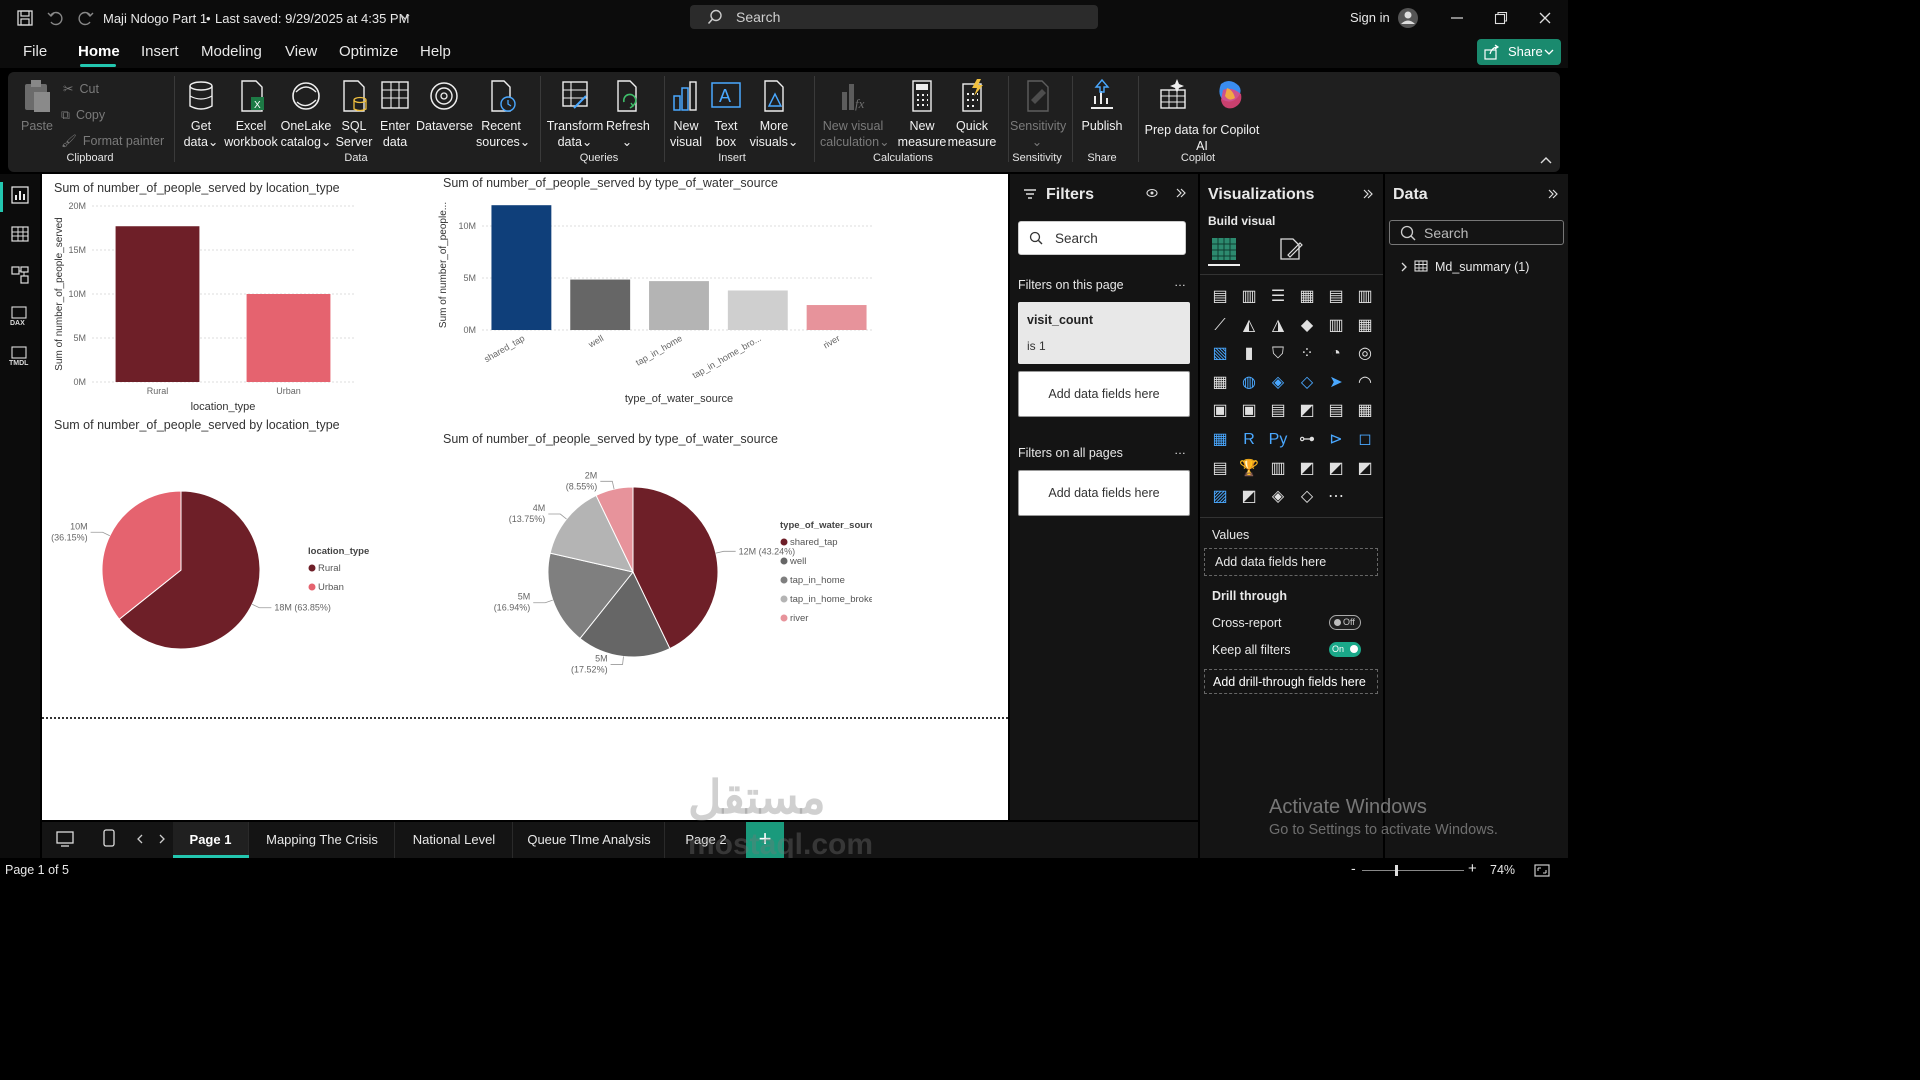 The image size is (1920, 1080). What do you see at coordinates (706, 839) in the screenshot?
I see `page-tab-page-2: Page 2` at bounding box center [706, 839].